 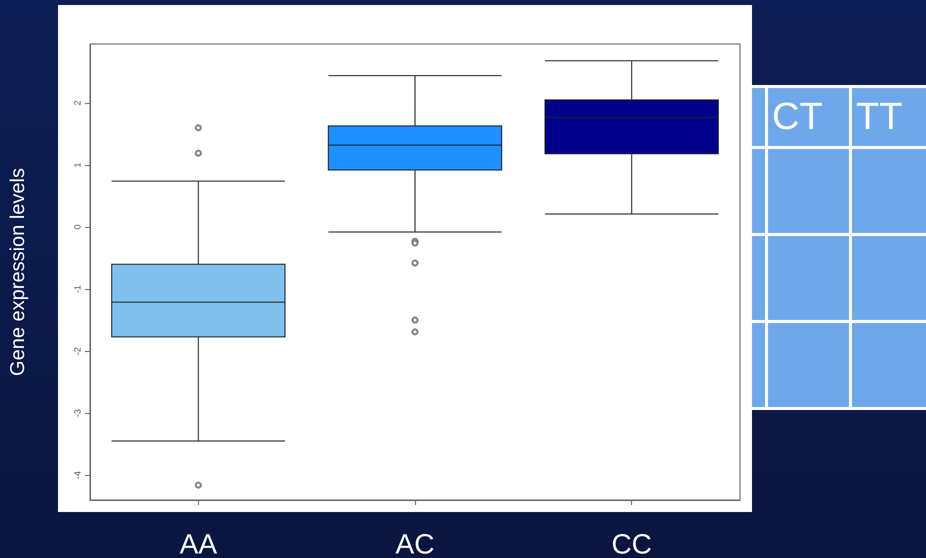 What do you see at coordinates (77, 227) in the screenshot?
I see `y-tick-label: 0` at bounding box center [77, 227].